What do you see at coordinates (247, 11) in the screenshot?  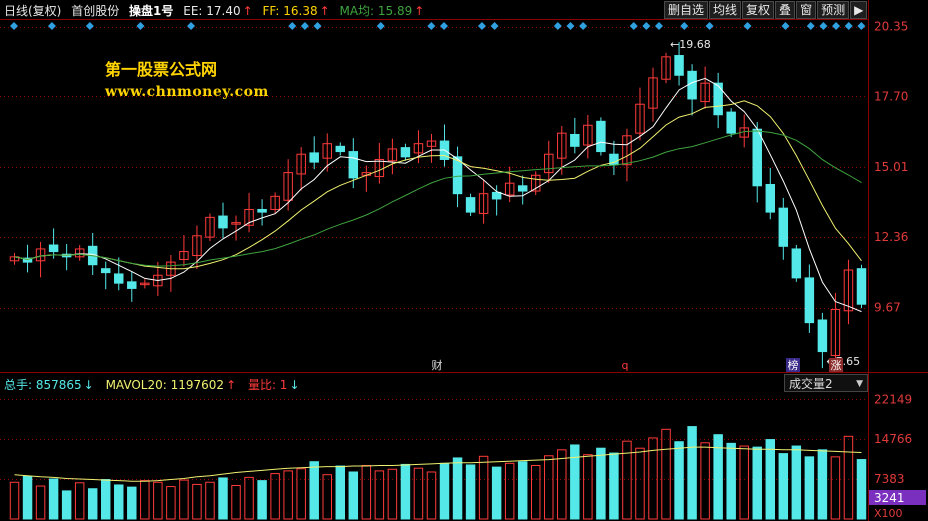 I see `ee-arrow: ↑` at bounding box center [247, 11].